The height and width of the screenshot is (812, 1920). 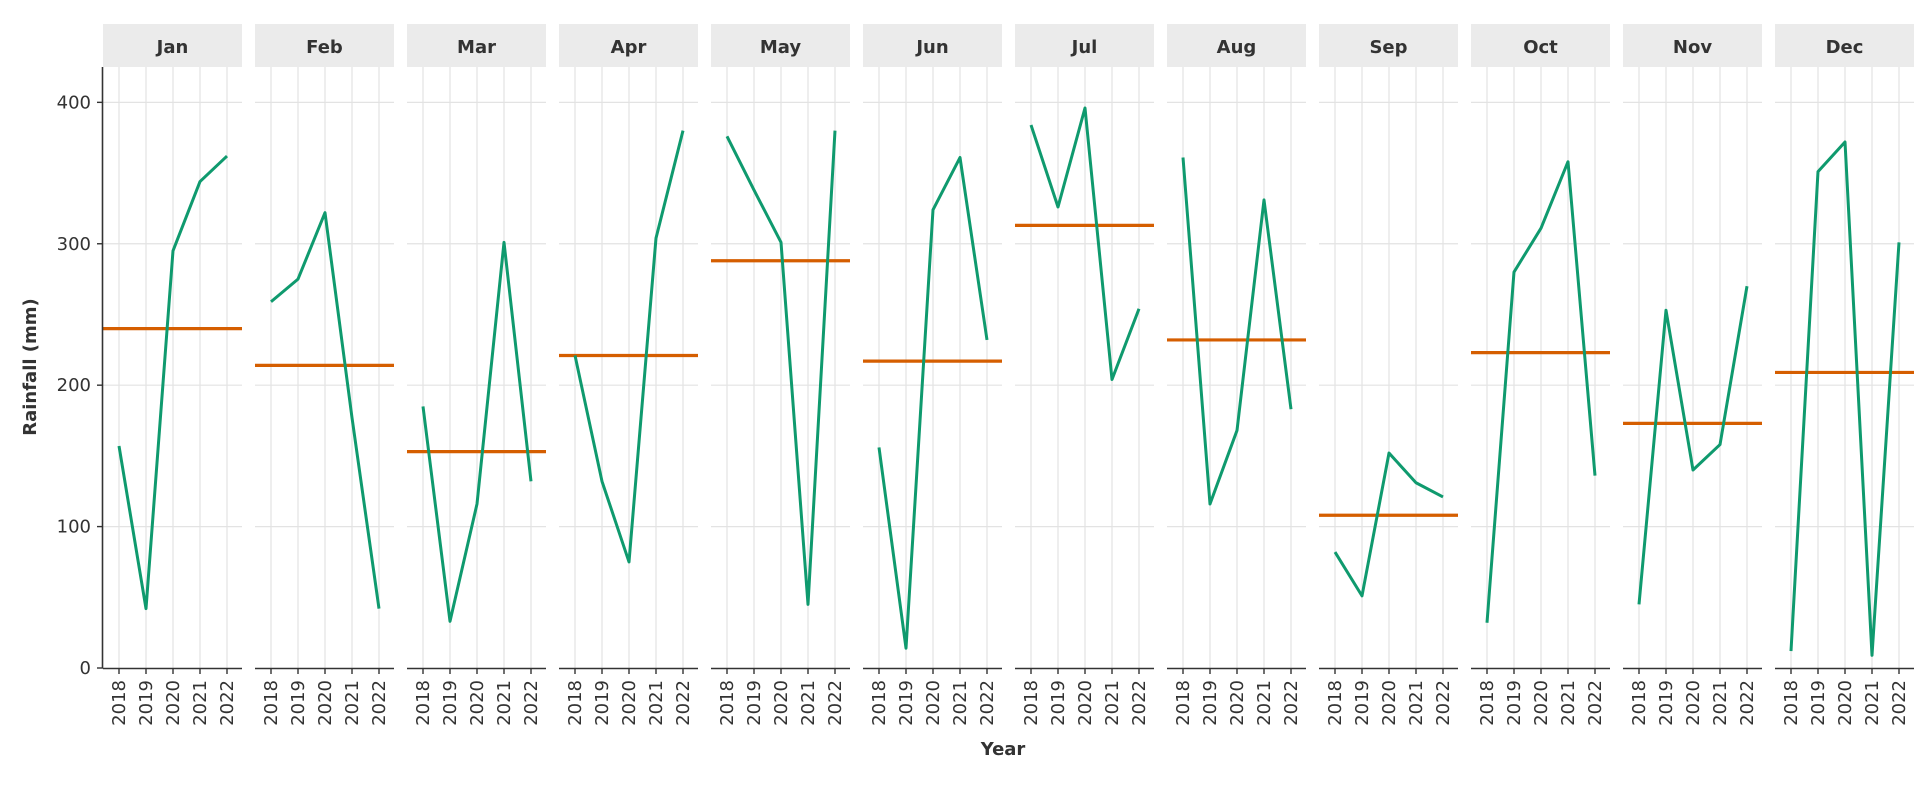 I want to click on facet-panel-oct: Oct 2018 2019 2020 2021 2022, so click(x=1540, y=375).